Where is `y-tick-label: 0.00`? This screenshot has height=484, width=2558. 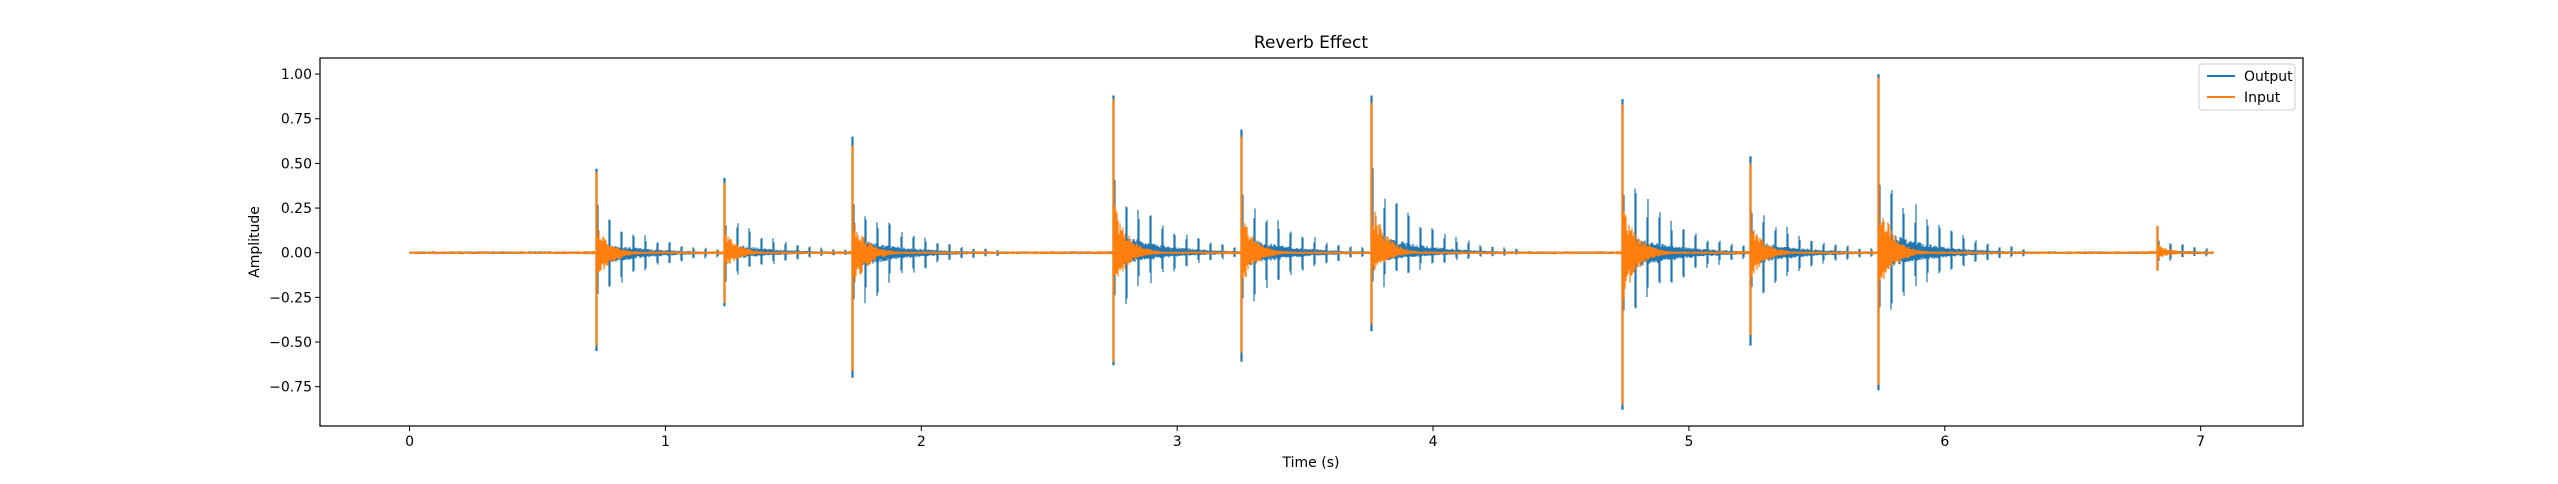 y-tick-label: 0.00 is located at coordinates (296, 254).